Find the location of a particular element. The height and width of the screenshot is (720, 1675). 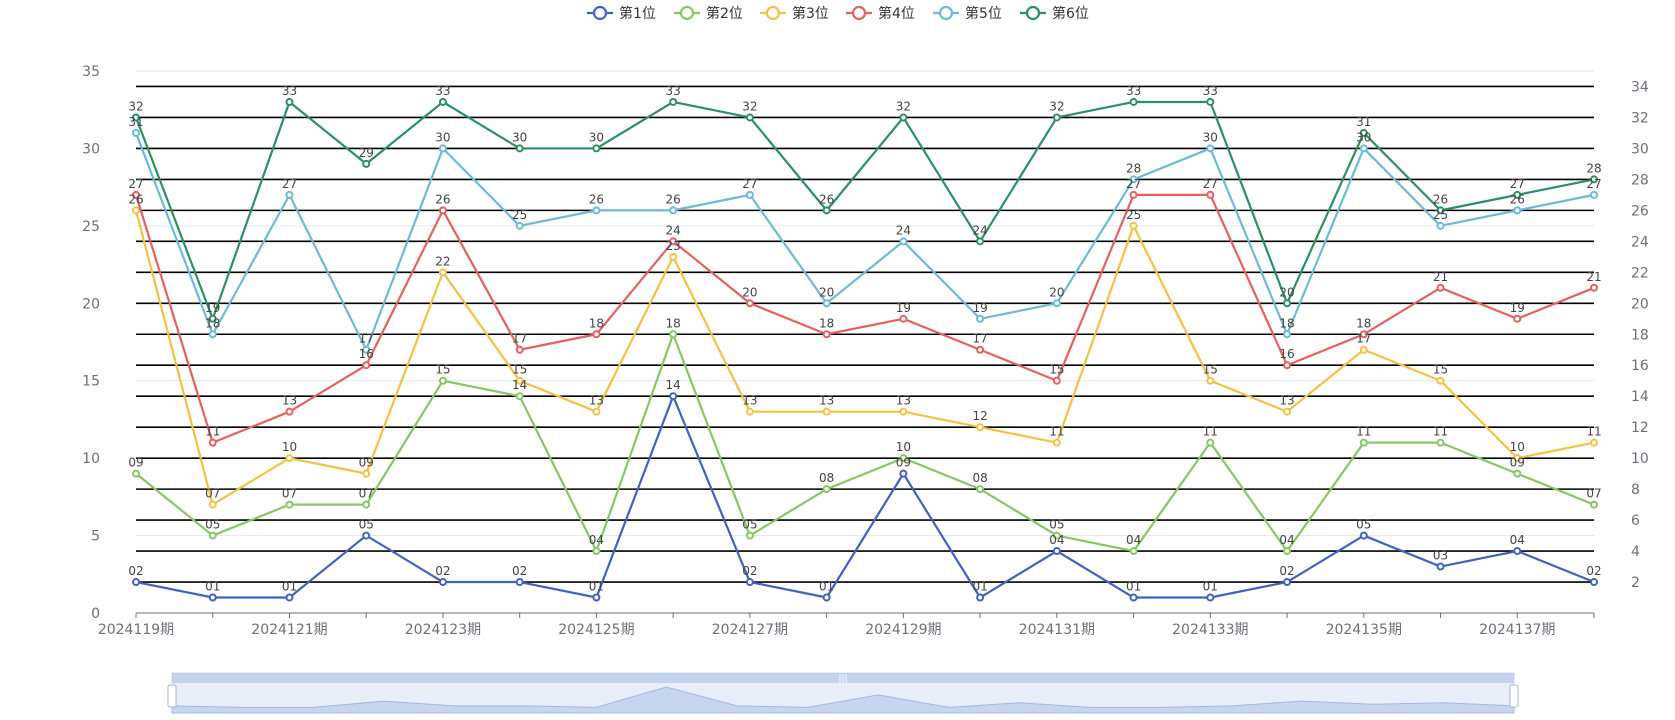

legend-item-2: 第2位 is located at coordinates (708, 13).